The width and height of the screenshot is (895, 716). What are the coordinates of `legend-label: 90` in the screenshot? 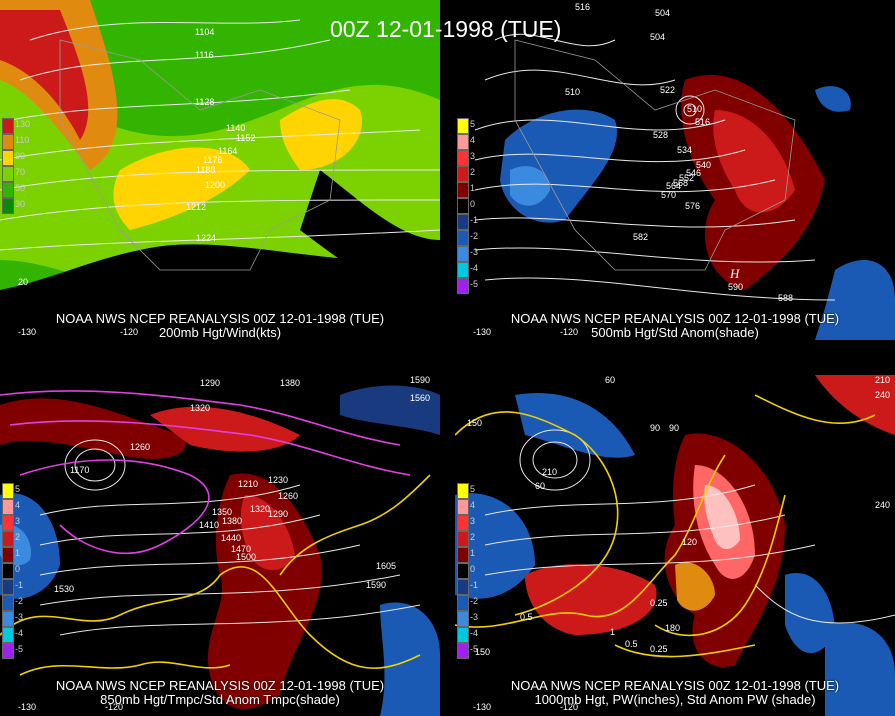 It's located at (20, 156).